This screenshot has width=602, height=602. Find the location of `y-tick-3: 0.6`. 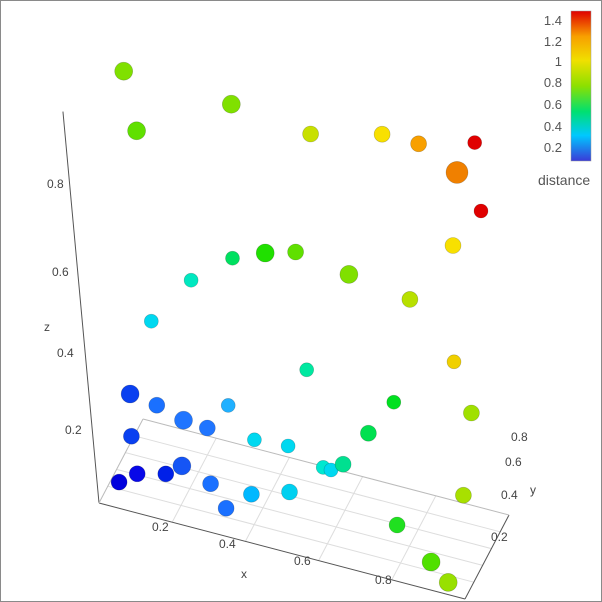

y-tick-3: 0.6 is located at coordinates (513, 462).